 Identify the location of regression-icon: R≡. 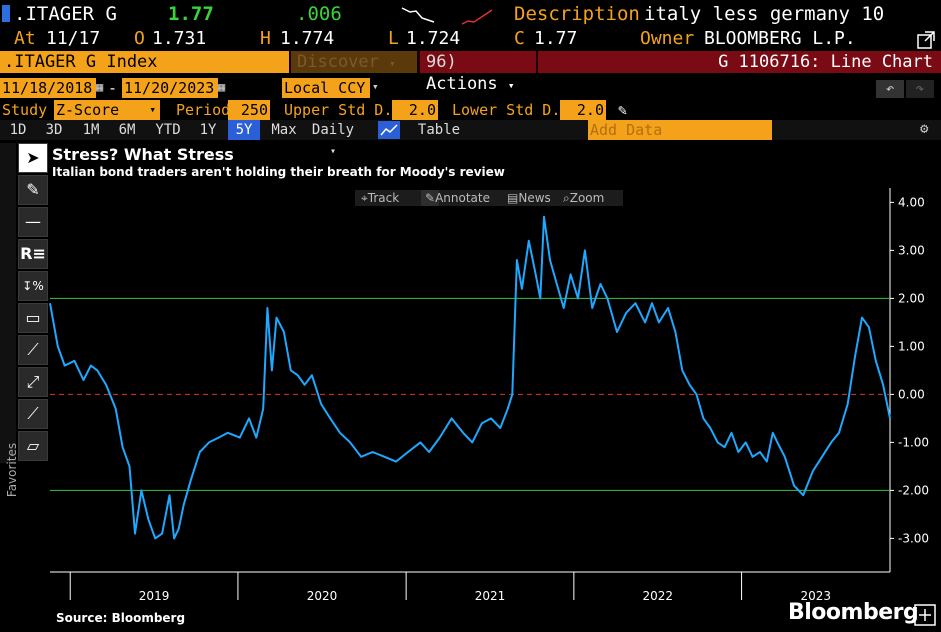
(33, 253).